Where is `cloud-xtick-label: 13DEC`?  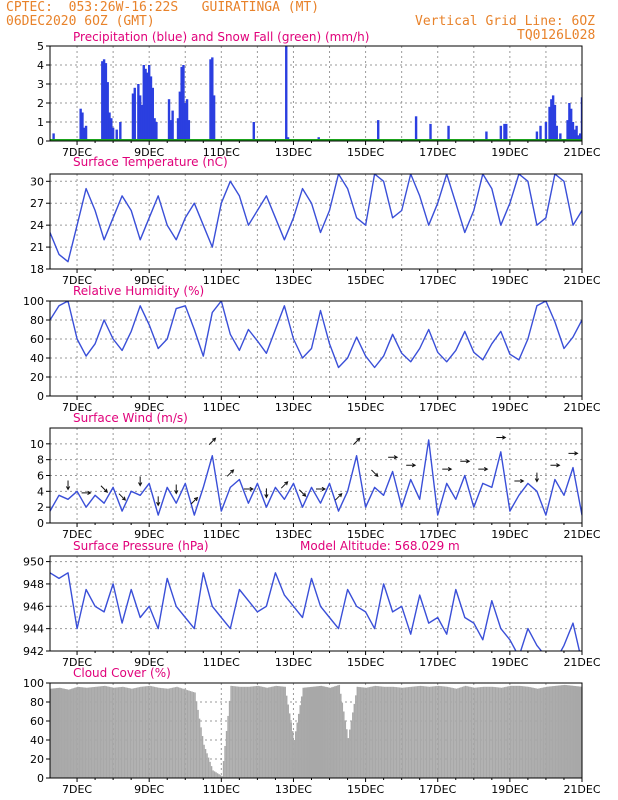 cloud-xtick-label: 13DEC is located at coordinates (293, 789).